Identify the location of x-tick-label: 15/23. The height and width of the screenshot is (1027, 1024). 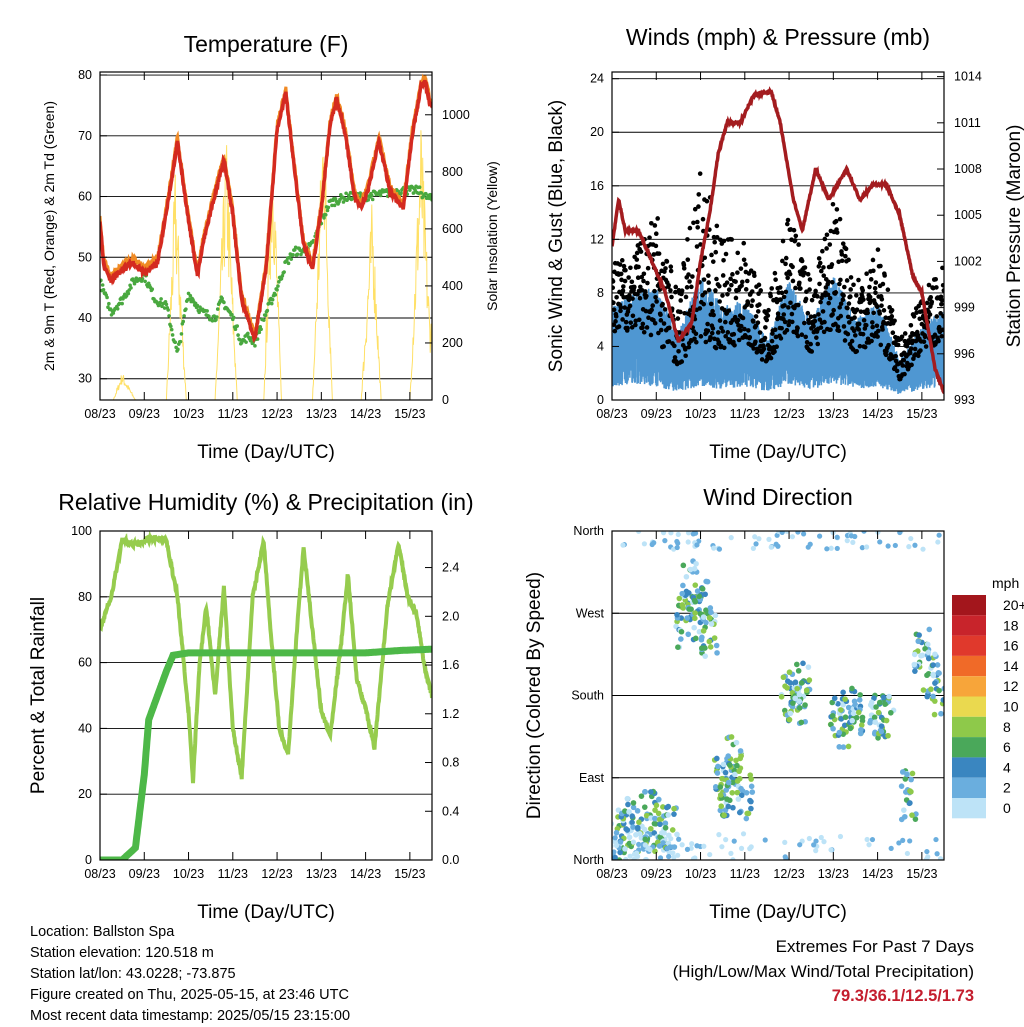
(409, 874).